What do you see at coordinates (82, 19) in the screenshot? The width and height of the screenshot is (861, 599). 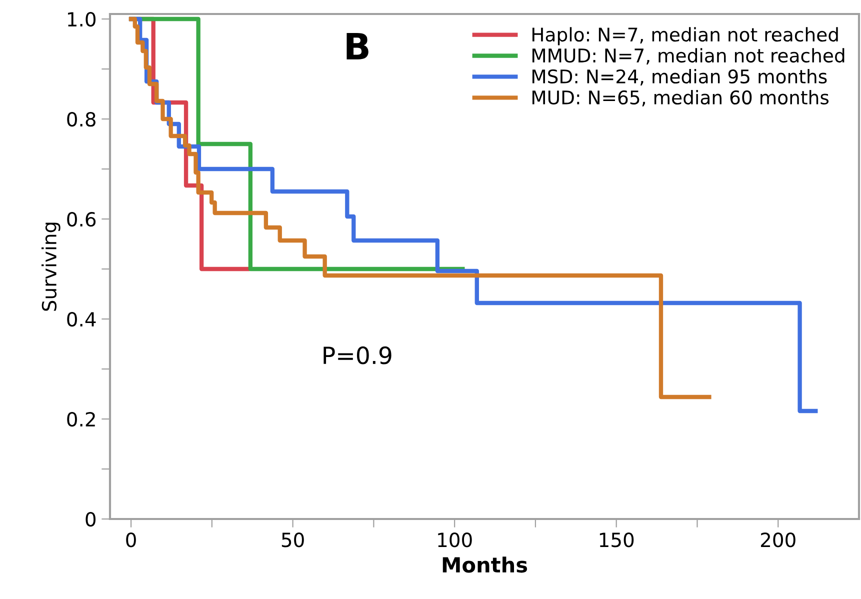 I see `y-tick-label: 1.0` at bounding box center [82, 19].